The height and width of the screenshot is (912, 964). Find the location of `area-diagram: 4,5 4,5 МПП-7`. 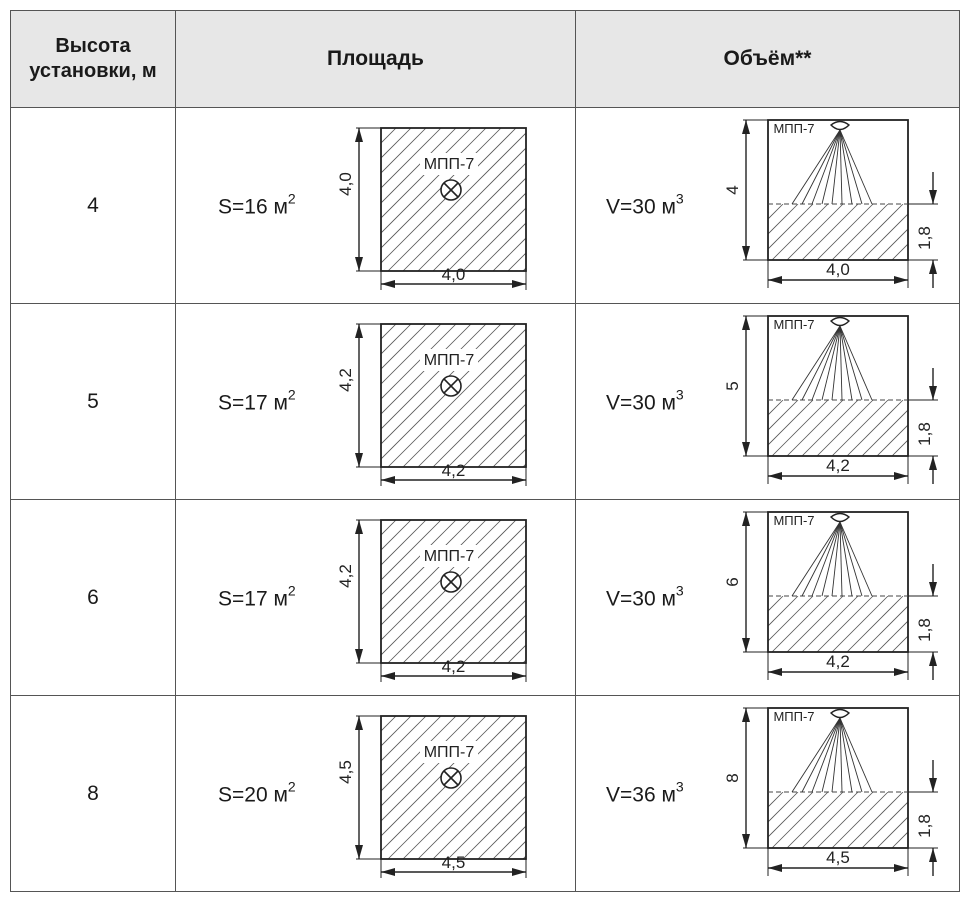

area-diagram: 4,5 4,5 МПП-7 is located at coordinates (431, 796).